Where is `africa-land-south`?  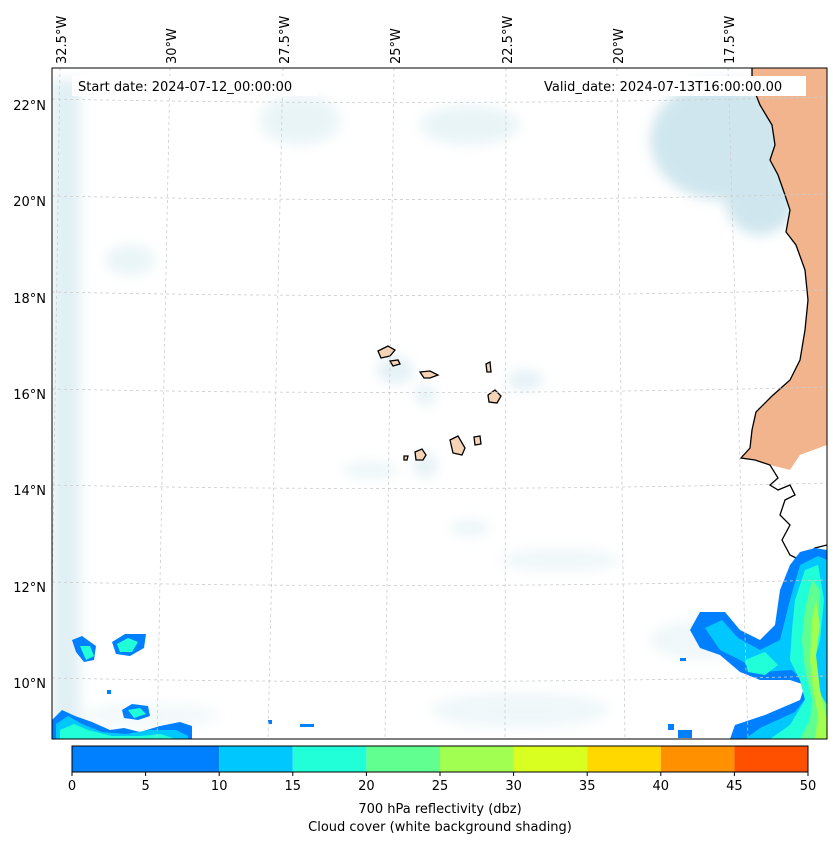 africa-land-south is located at coordinates (784, 502).